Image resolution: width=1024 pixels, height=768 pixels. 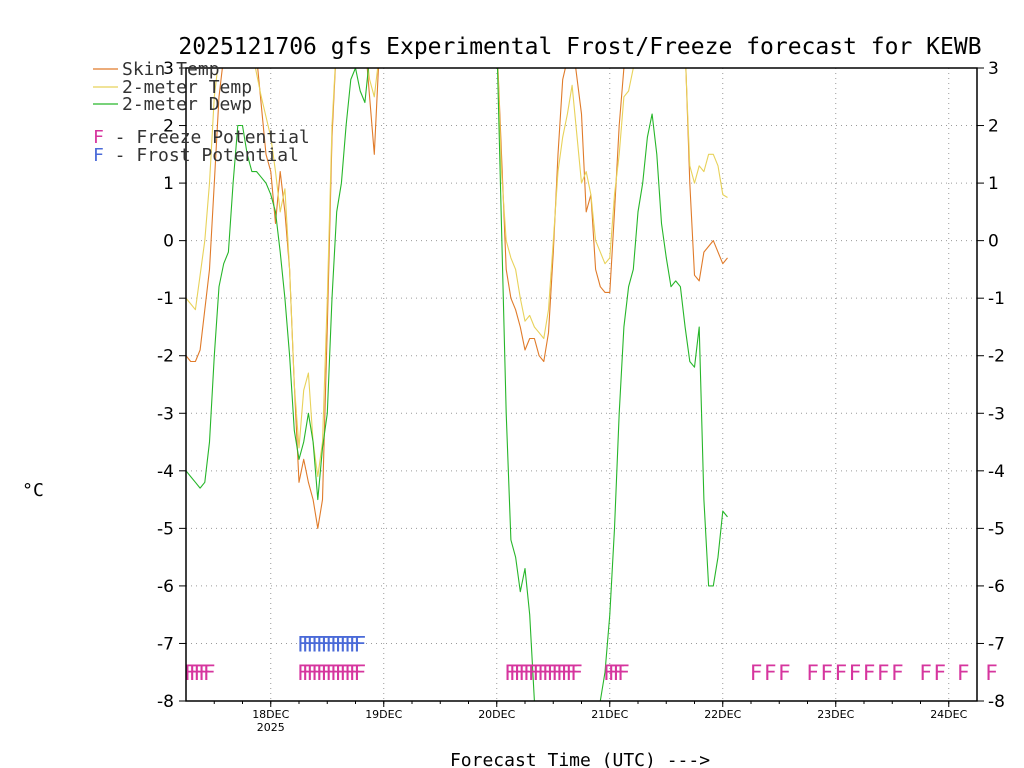 I want to click on legend-label-t2m: 2-meter Temp, so click(x=187, y=87).